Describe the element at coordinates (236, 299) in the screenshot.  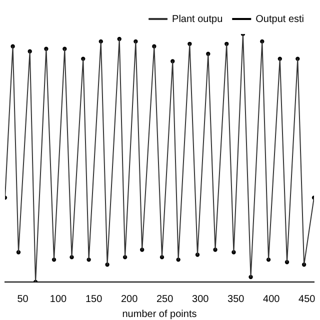
I see `x-tick-label: 350` at that location.